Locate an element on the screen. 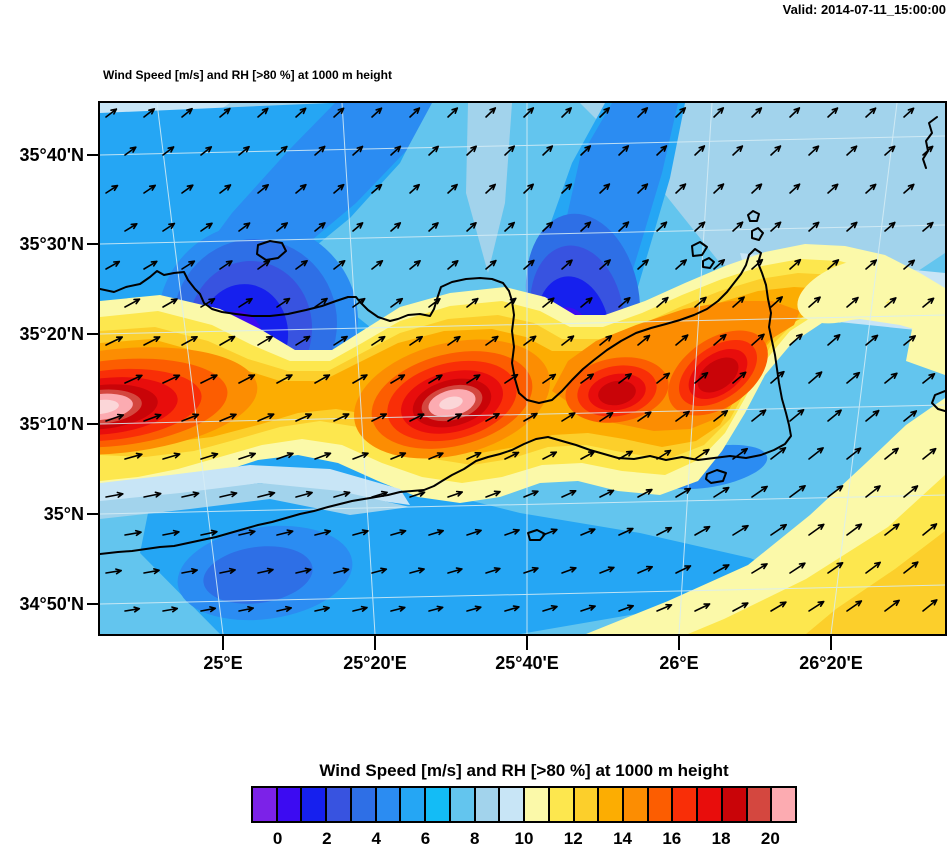  colorbar-tick-label: 14 is located at coordinates (622, 838).